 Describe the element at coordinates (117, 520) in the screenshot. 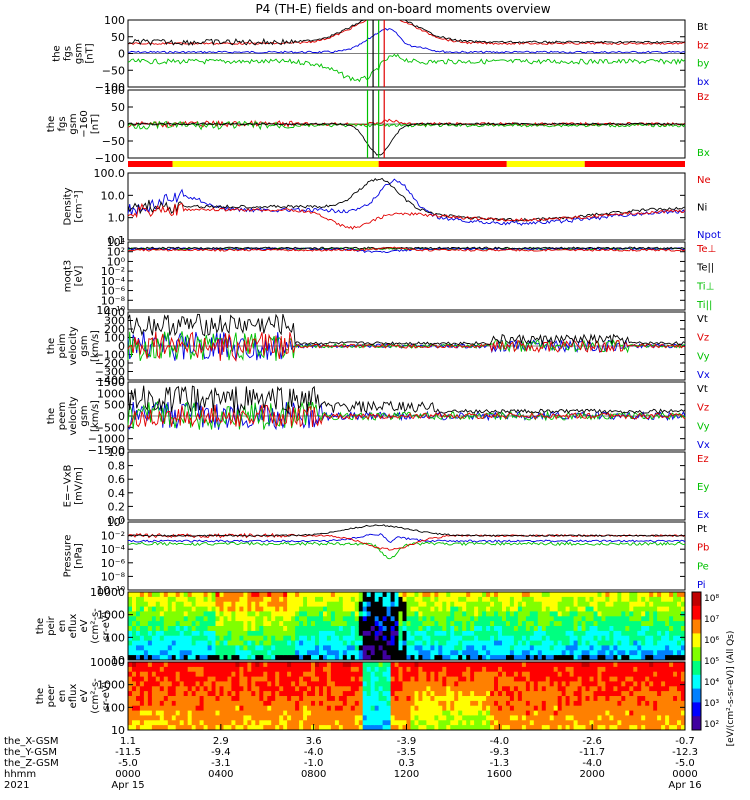

I see `y-tick-label: 0.0` at that location.